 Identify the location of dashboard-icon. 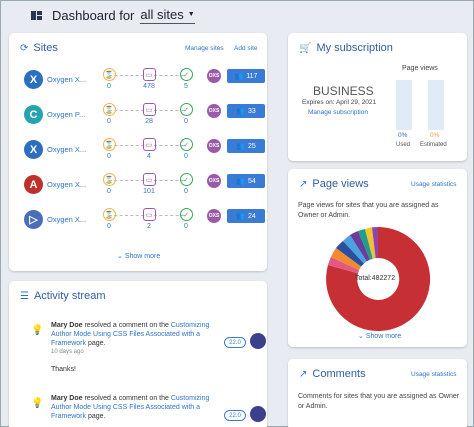
(36, 15).